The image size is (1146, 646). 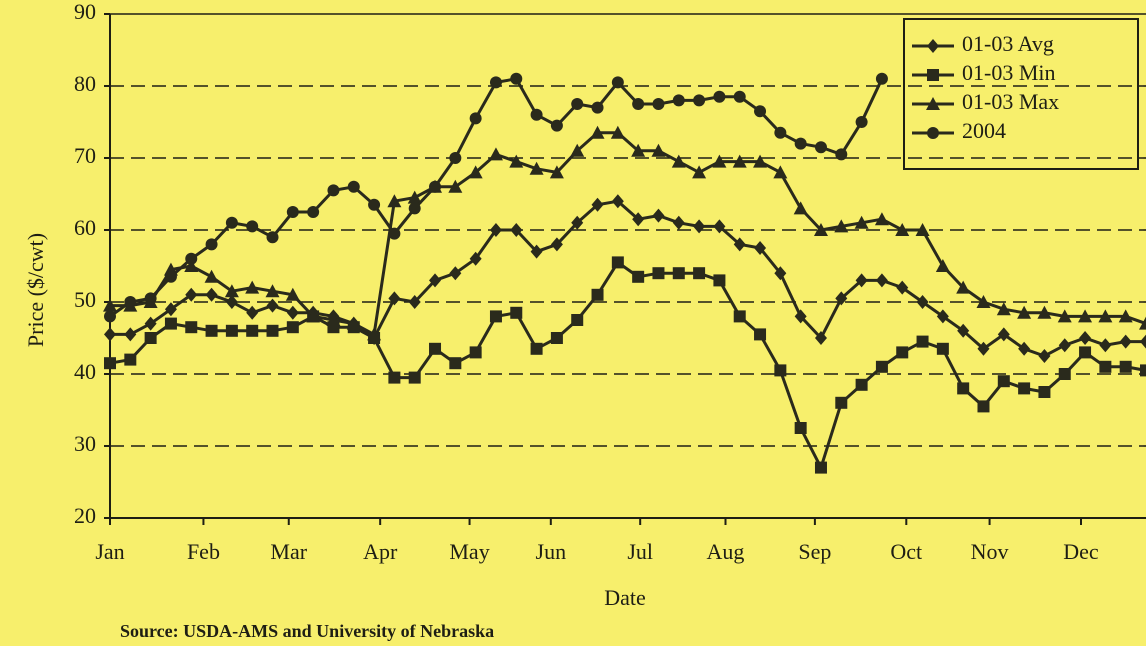 I want to click on legend-label: 2004, so click(x=984, y=130).